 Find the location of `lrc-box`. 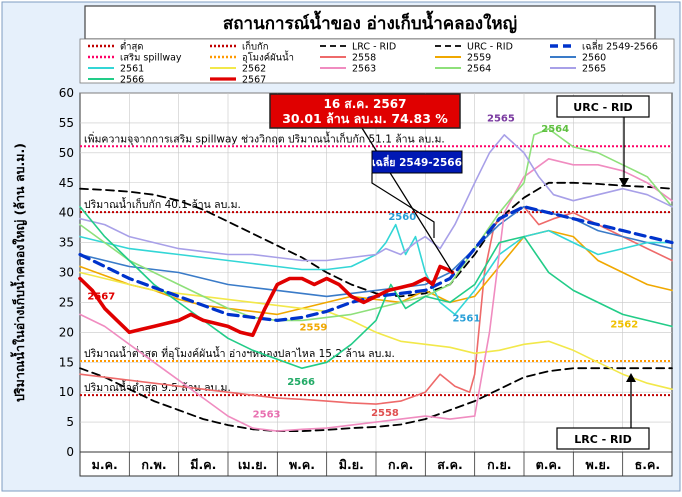

lrc-box is located at coordinates (603, 438).